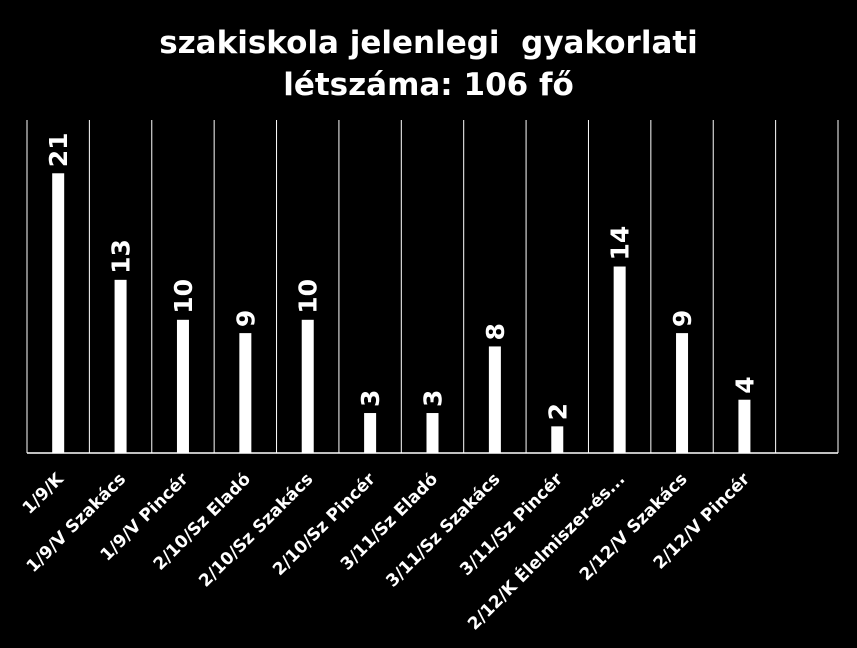 The height and width of the screenshot is (648, 857). What do you see at coordinates (634, 527) in the screenshot?
I see `x-tick-label-10: 2/12/V Szakács` at bounding box center [634, 527].